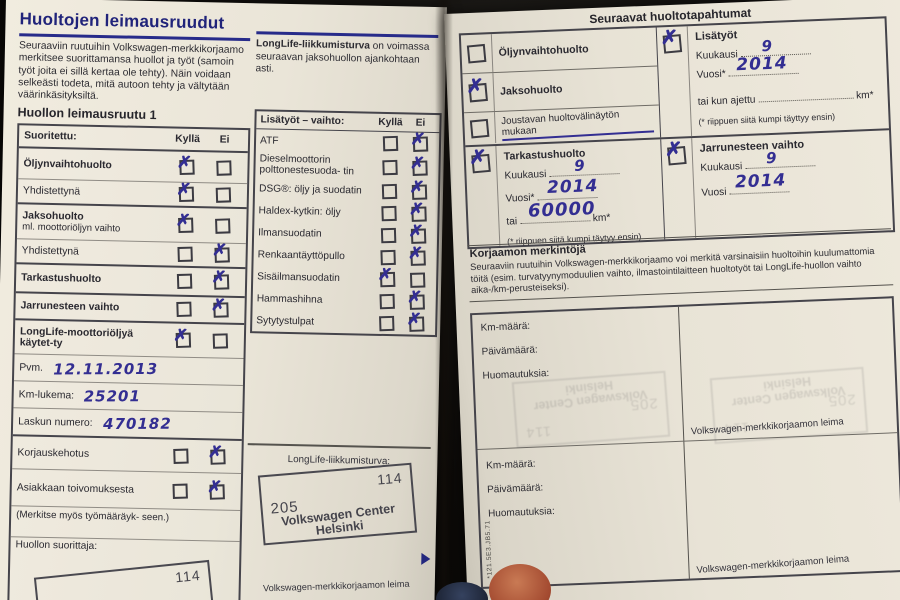 This screenshot has height=600, width=900. I want to click on extra-work-label: Renkaantäyttöpullo, so click(301, 255).